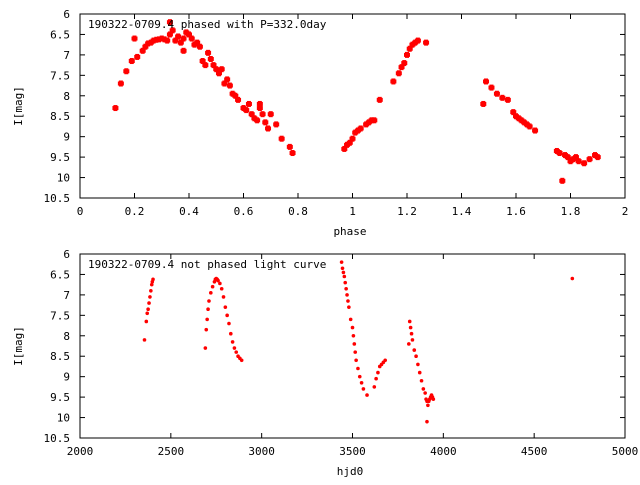  I want to click on x-tick-label: 4000, so click(443, 451).